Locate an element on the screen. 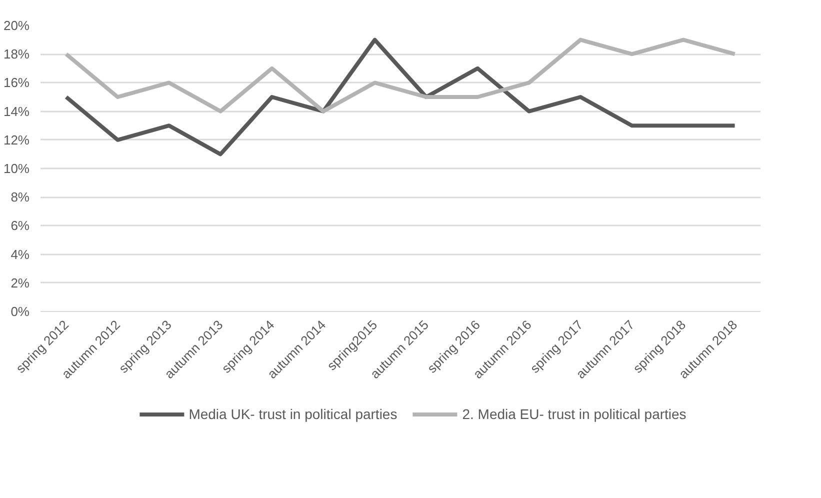 The height and width of the screenshot is (498, 821). y-tick-label: 16% is located at coordinates (16, 82).